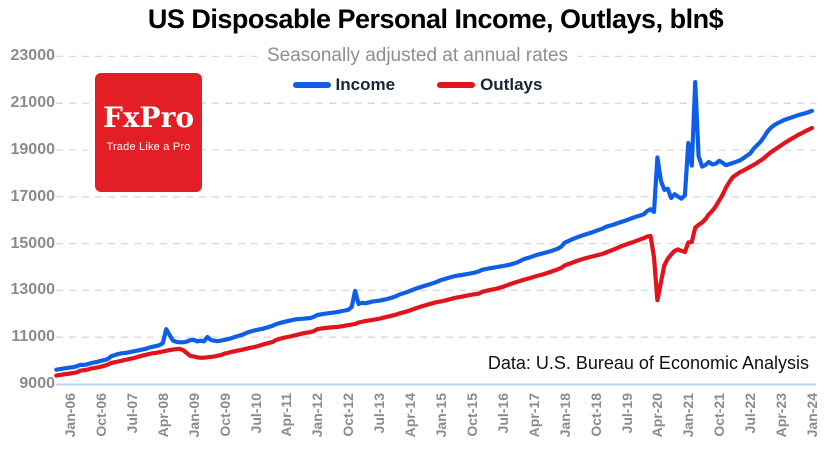 This screenshot has width=835, height=471. Describe the element at coordinates (441, 415) in the screenshot. I see `x-axis-label: Jan-15` at that location.